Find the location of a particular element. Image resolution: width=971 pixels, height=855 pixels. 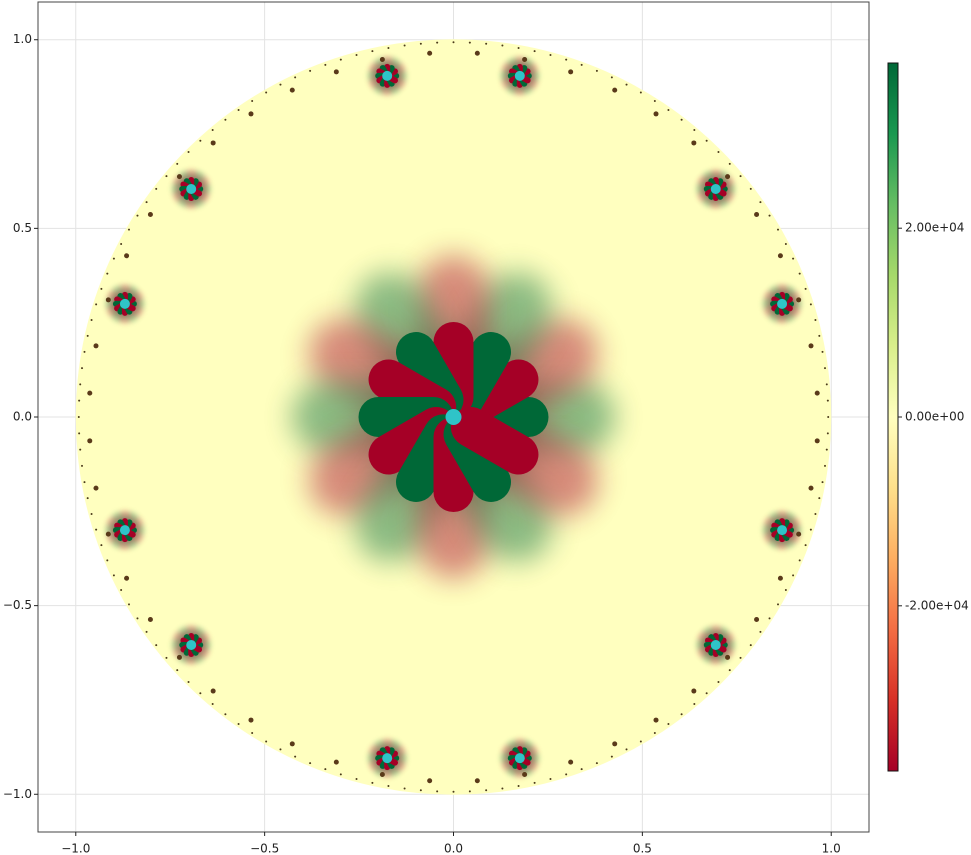

y-tick-label: 0.5 is located at coordinates (22, 228).